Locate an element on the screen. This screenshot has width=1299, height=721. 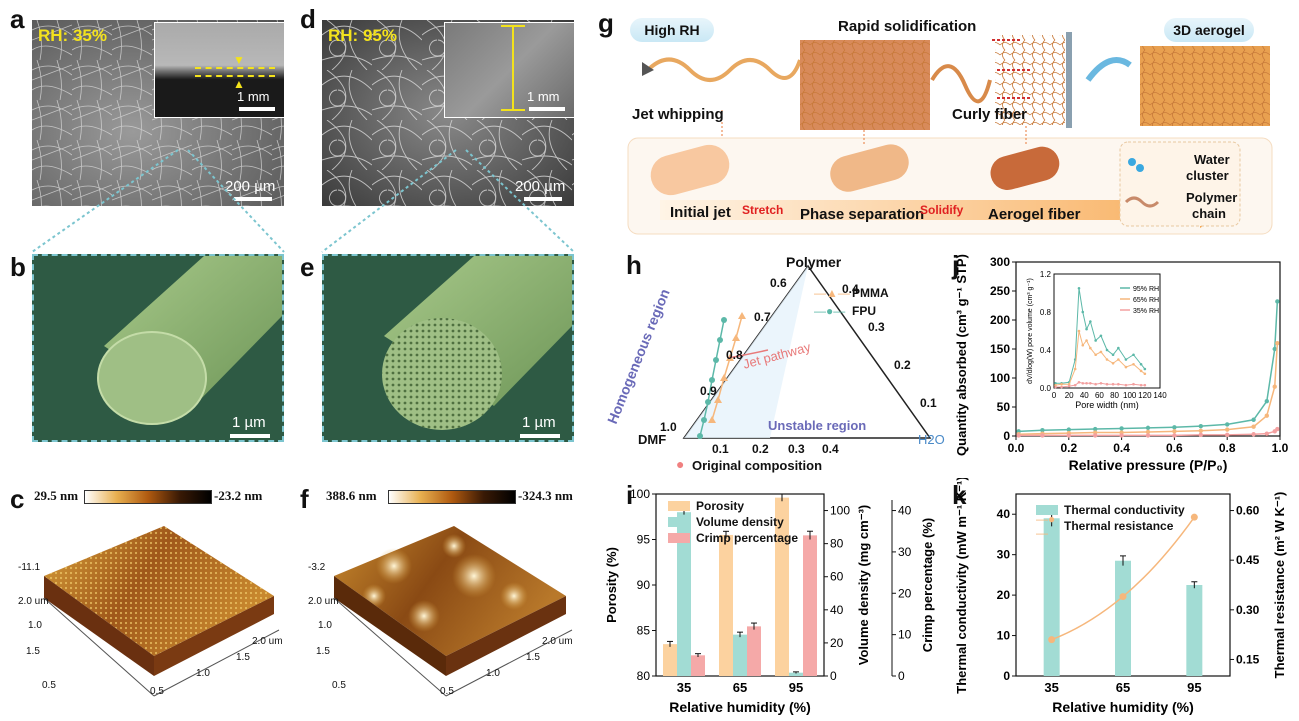
aerogel-3d-badge: 3D aerogel is located at coordinates (1209, 30).